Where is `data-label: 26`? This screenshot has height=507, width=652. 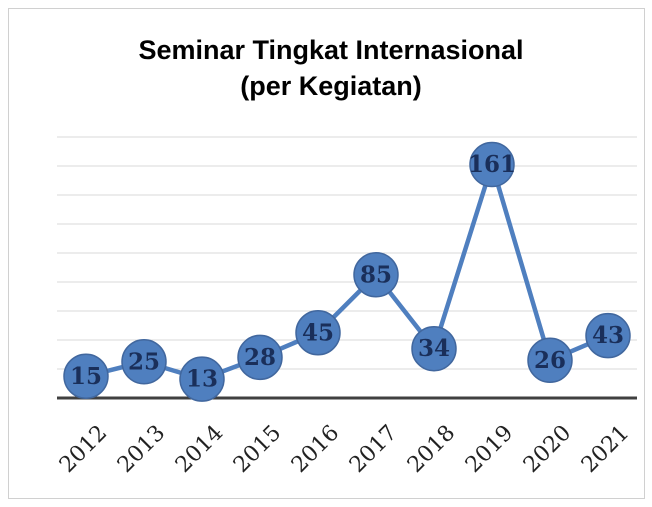 data-label: 26 is located at coordinates (550, 360).